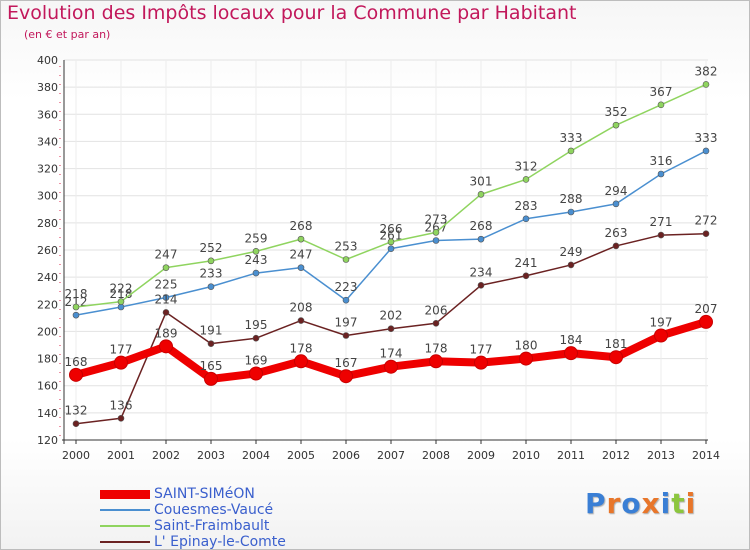 The height and width of the screenshot is (550, 750). I want to click on x-tick-label: 2013, so click(661, 455).